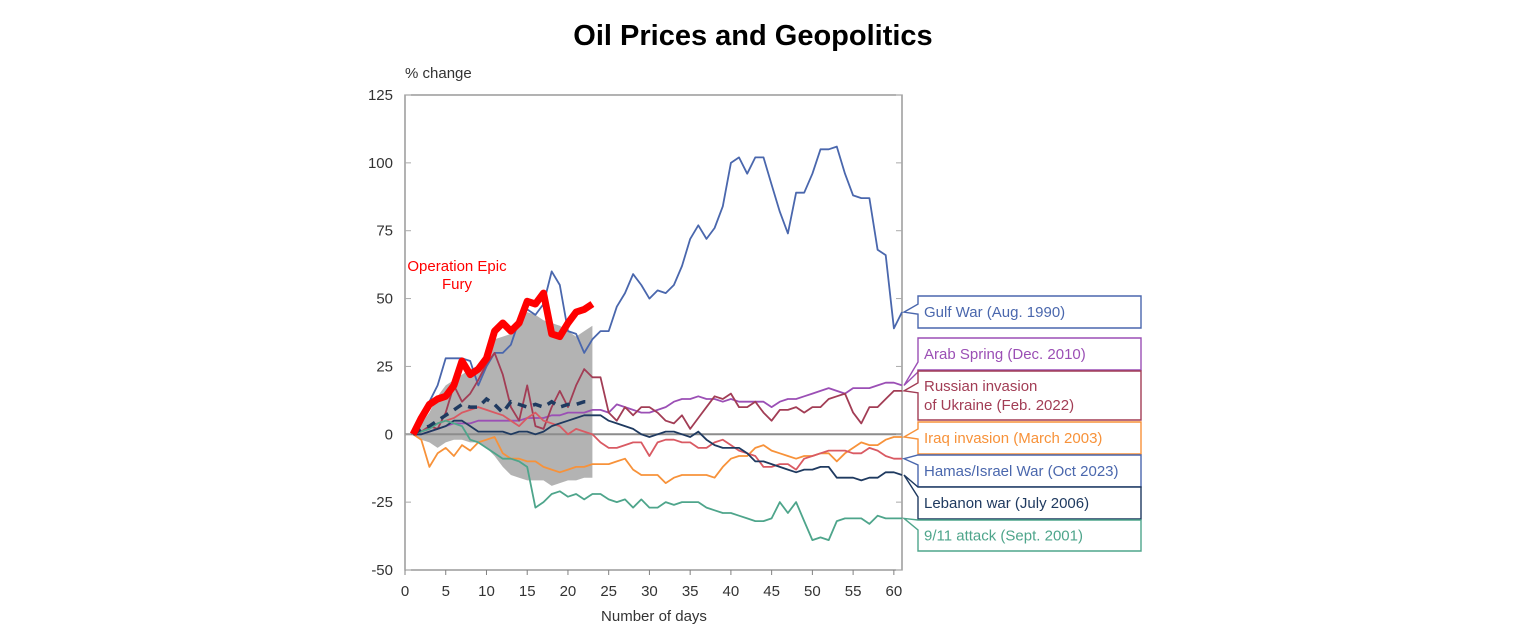  I want to click on x-tick-label: 15, so click(527, 591).